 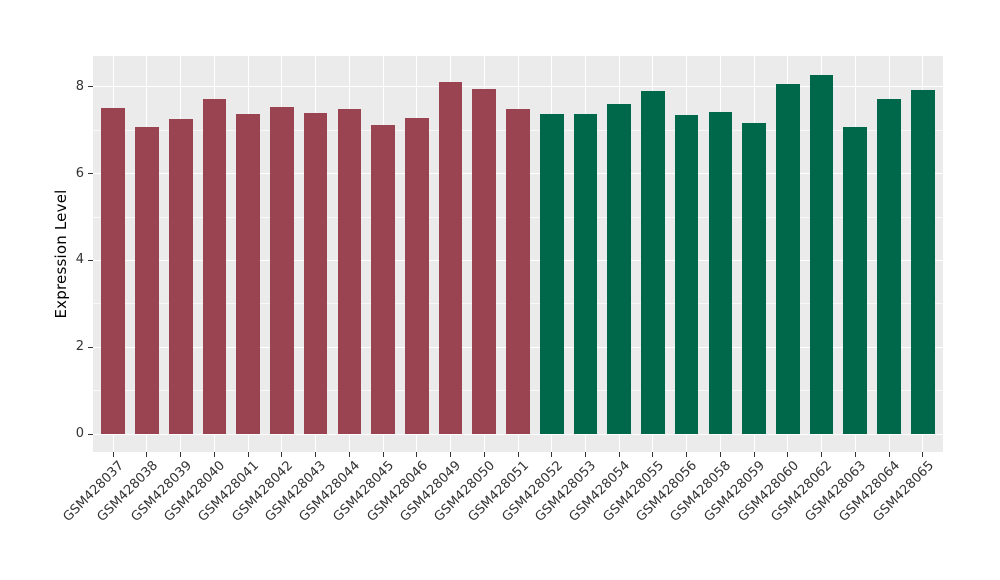 What do you see at coordinates (79, 347) in the screenshot?
I see `y-tick-label: 2` at bounding box center [79, 347].